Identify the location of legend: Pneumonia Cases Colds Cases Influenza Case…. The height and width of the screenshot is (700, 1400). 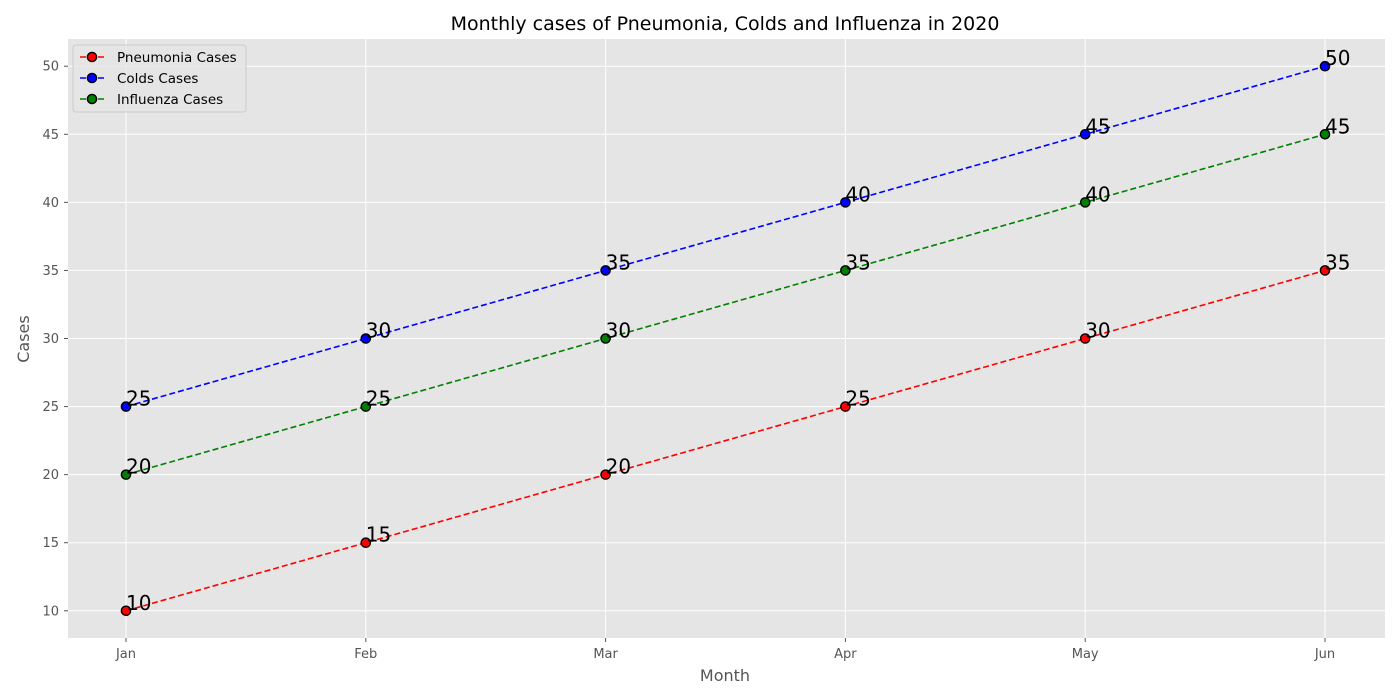
(159, 78).